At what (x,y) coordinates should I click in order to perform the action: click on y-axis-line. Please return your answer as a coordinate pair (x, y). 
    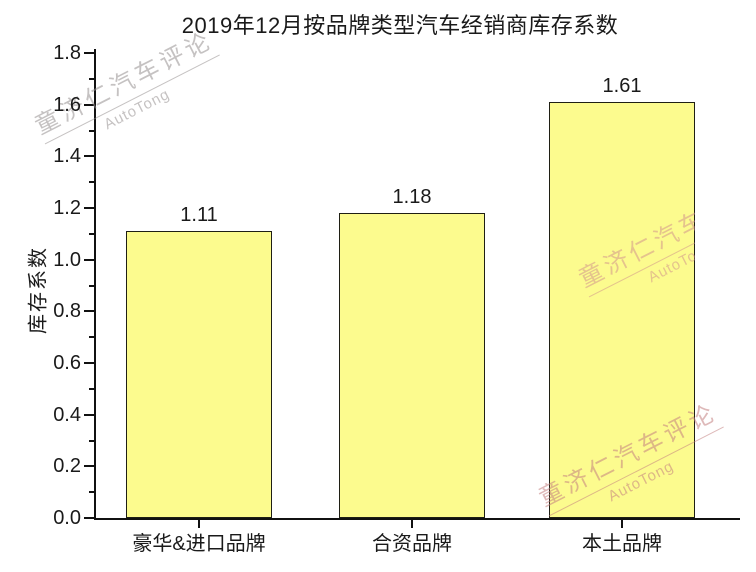
    Looking at the image, I should click on (95, 284).